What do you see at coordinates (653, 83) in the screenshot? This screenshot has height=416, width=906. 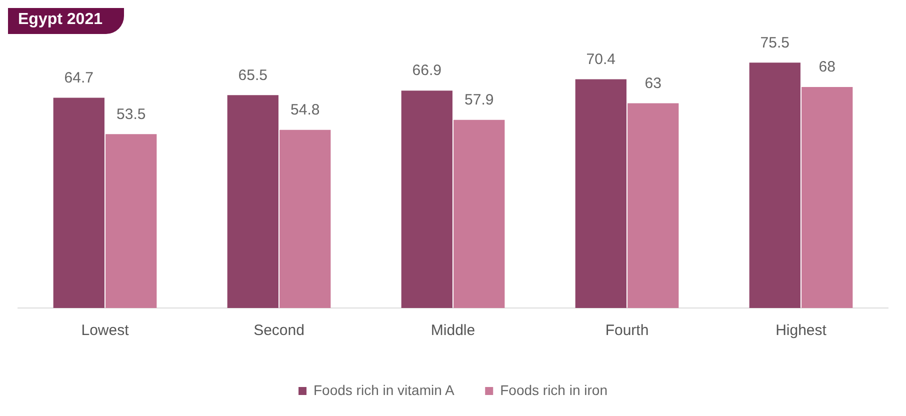 I see `data-label: 63` at bounding box center [653, 83].